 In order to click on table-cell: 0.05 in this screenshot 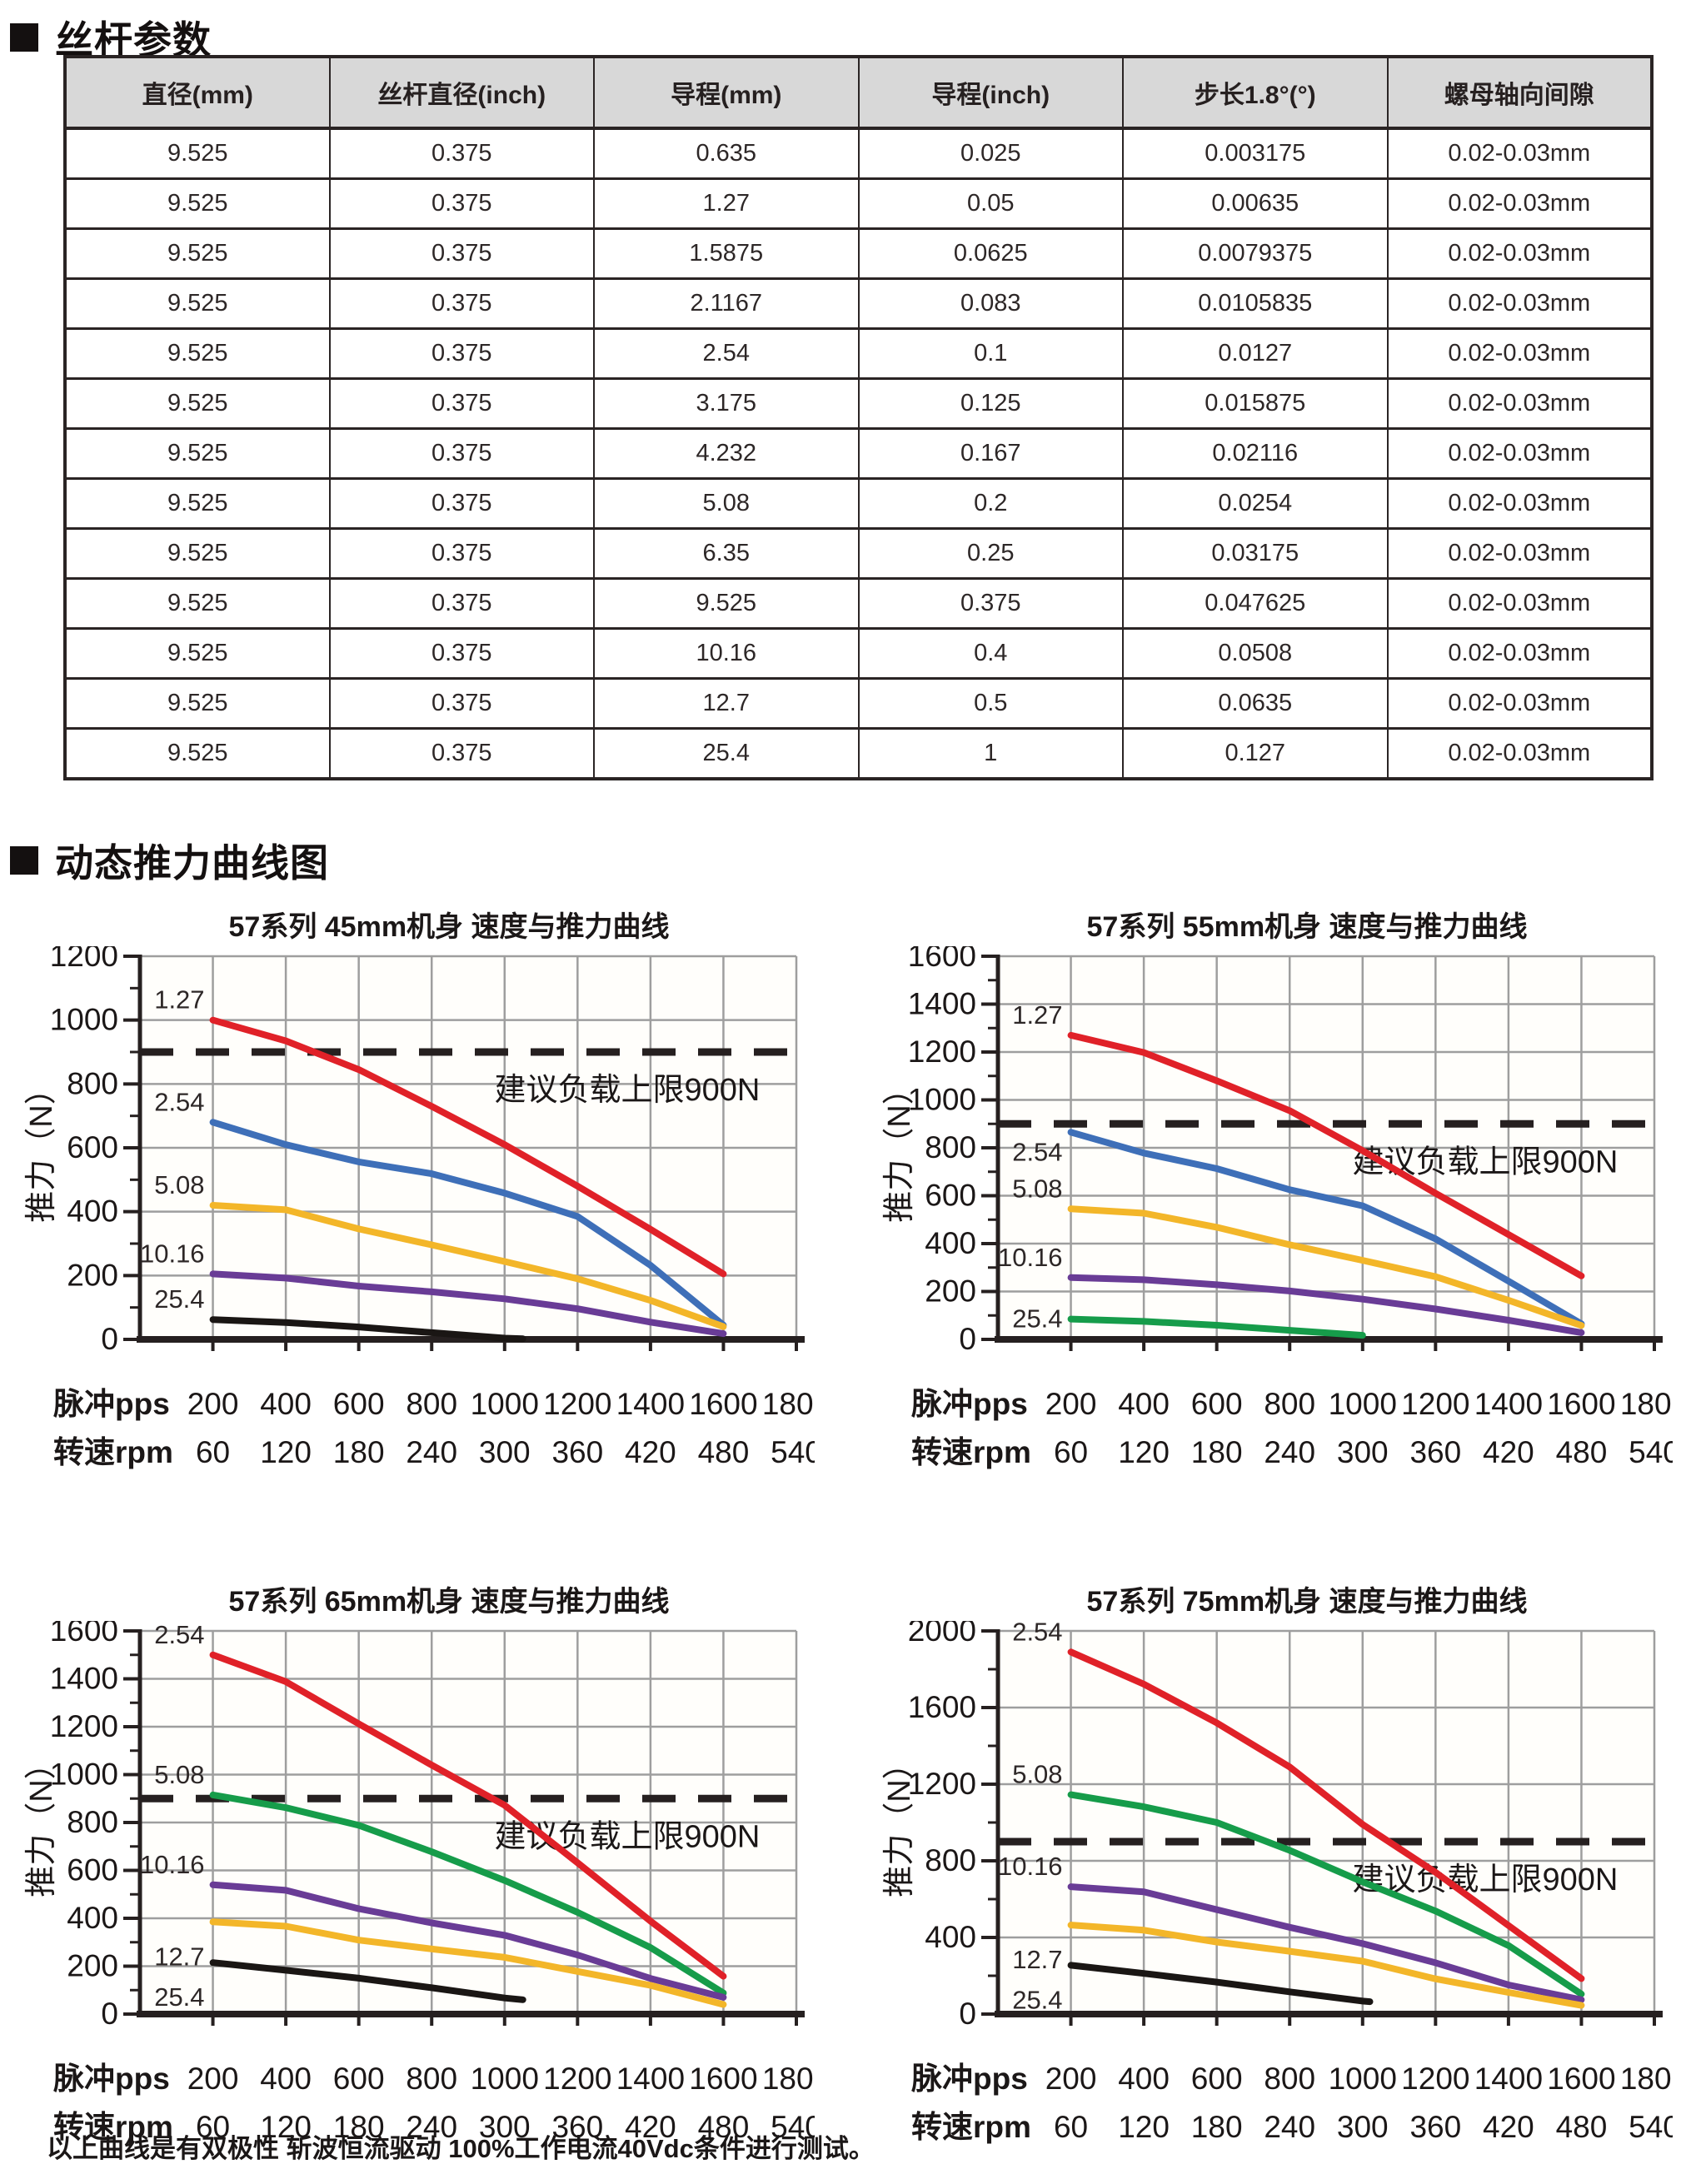, I will do `click(991, 203)`.